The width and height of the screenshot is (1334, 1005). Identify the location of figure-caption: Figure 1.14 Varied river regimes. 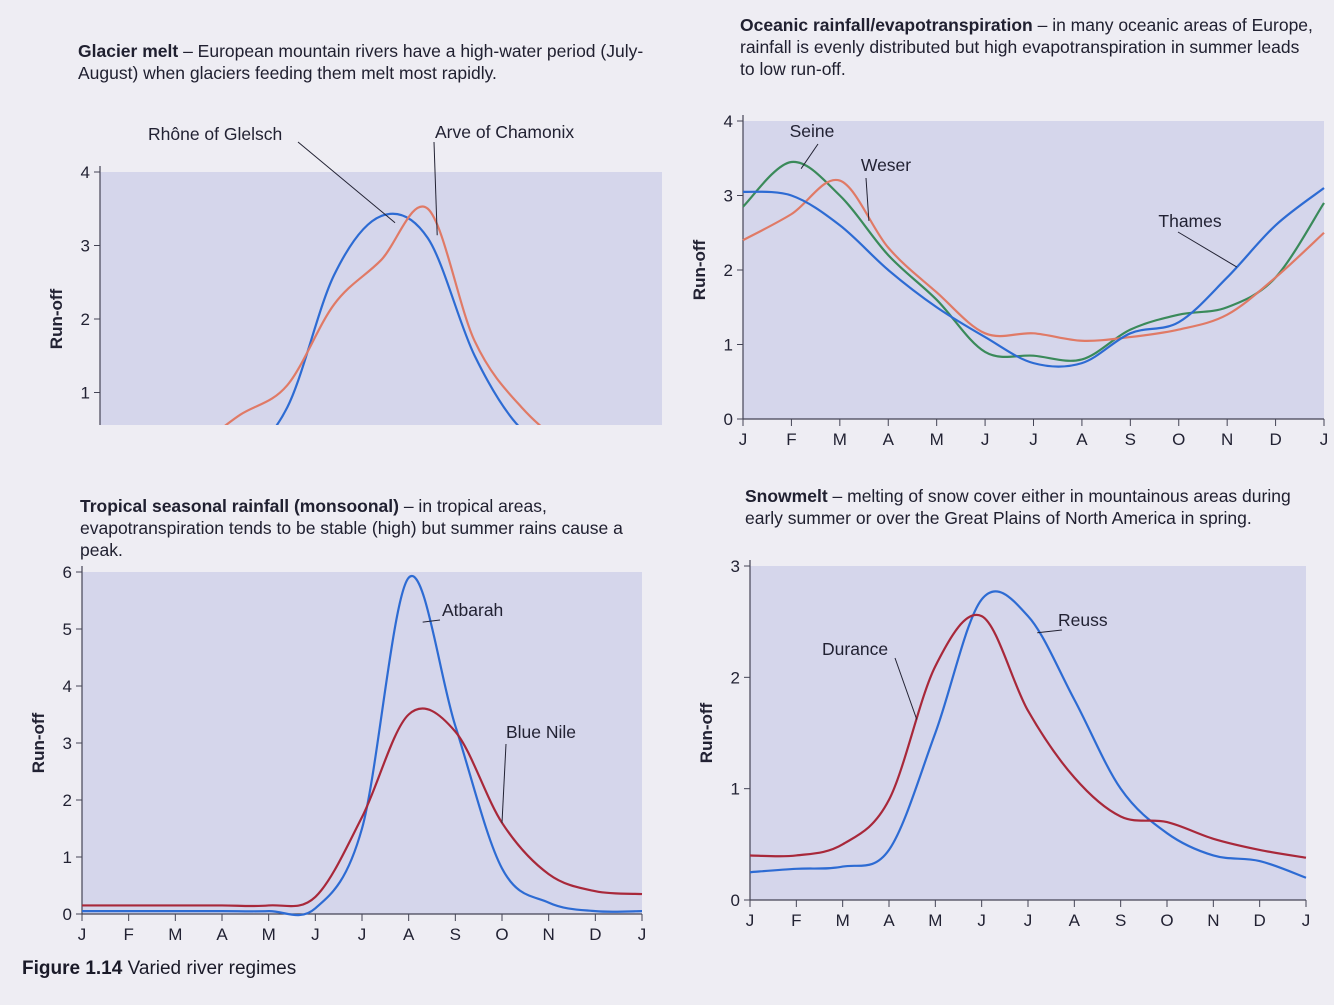
(159, 969).